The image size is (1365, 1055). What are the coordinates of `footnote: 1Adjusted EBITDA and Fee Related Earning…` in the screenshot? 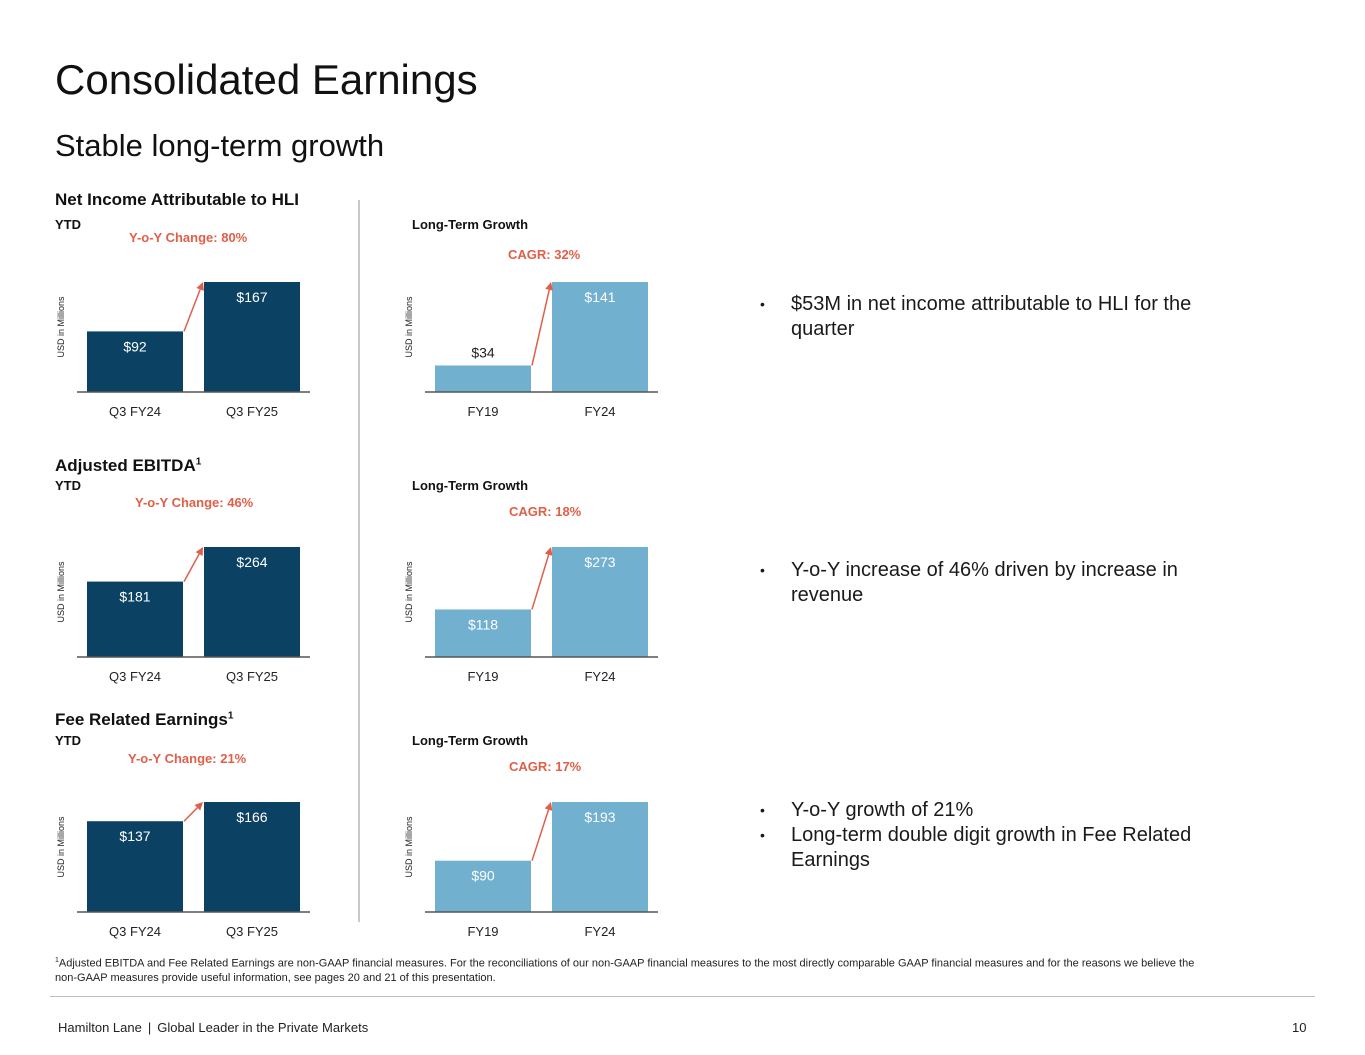 It's located at (635, 969).